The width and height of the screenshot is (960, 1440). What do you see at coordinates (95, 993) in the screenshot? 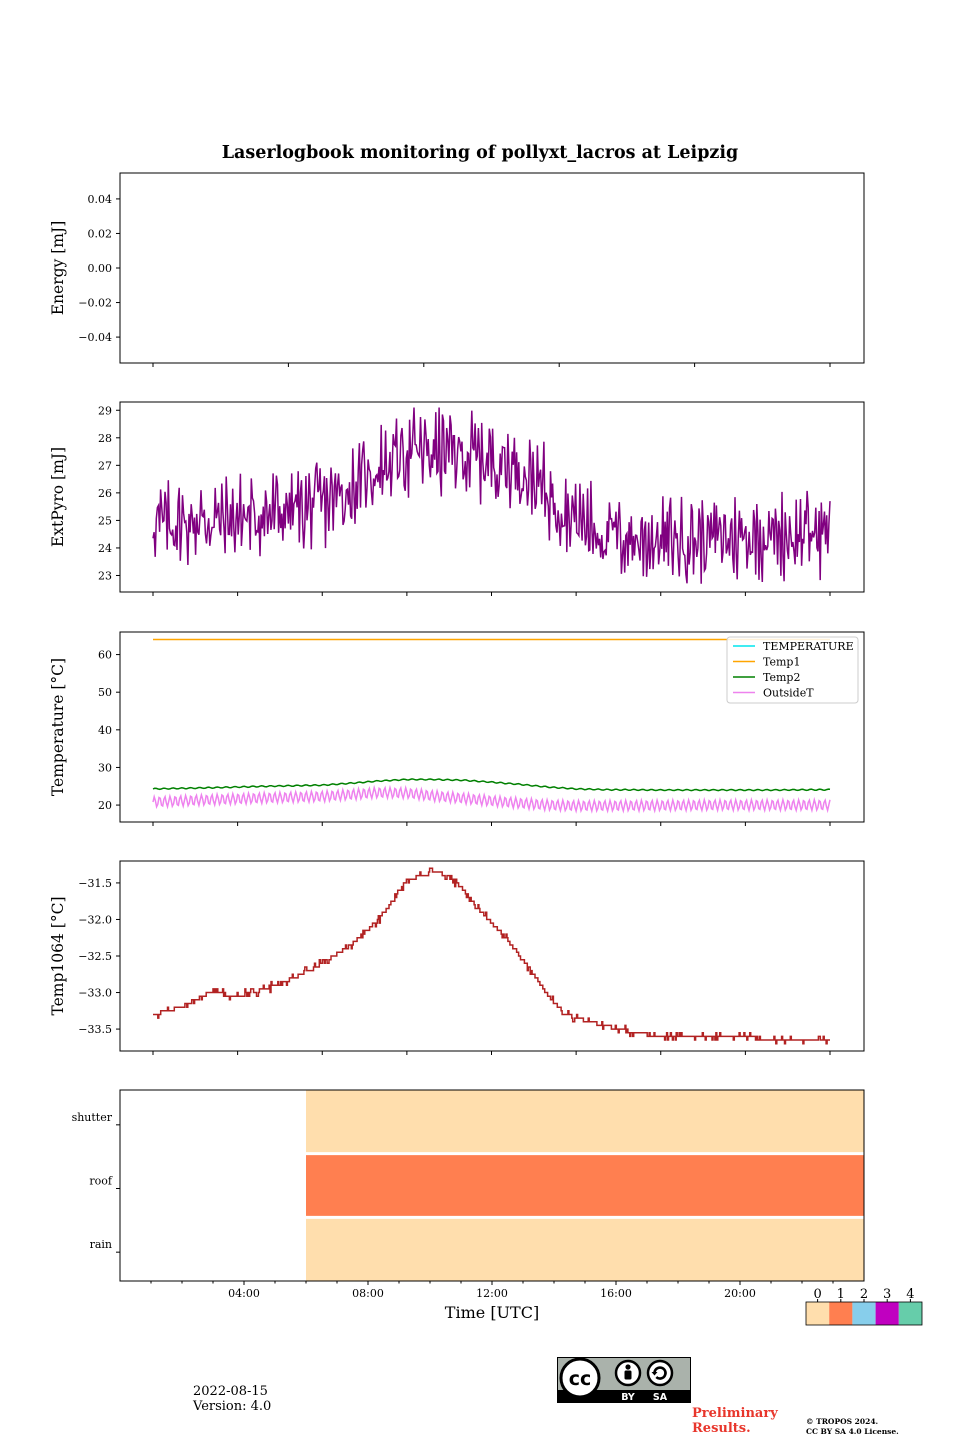
I see `temp1064-ytick-label-3: −33.0` at bounding box center [95, 993].